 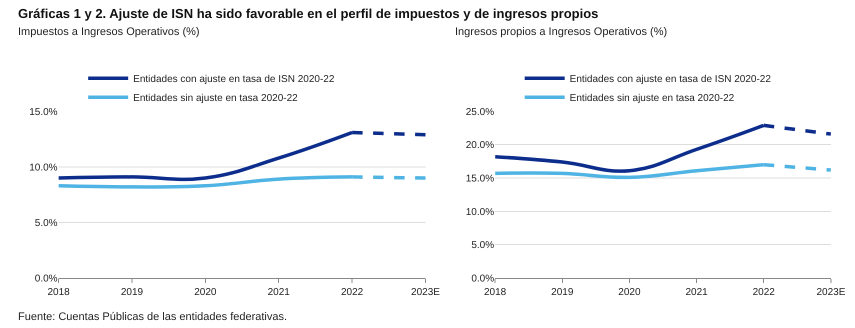 I want to click on chart-title: Gráficas 1 y 2. Ajuste de ISN ha sido favorable en el perfil de impuestos y de ingresos propios, so click(x=308, y=13).